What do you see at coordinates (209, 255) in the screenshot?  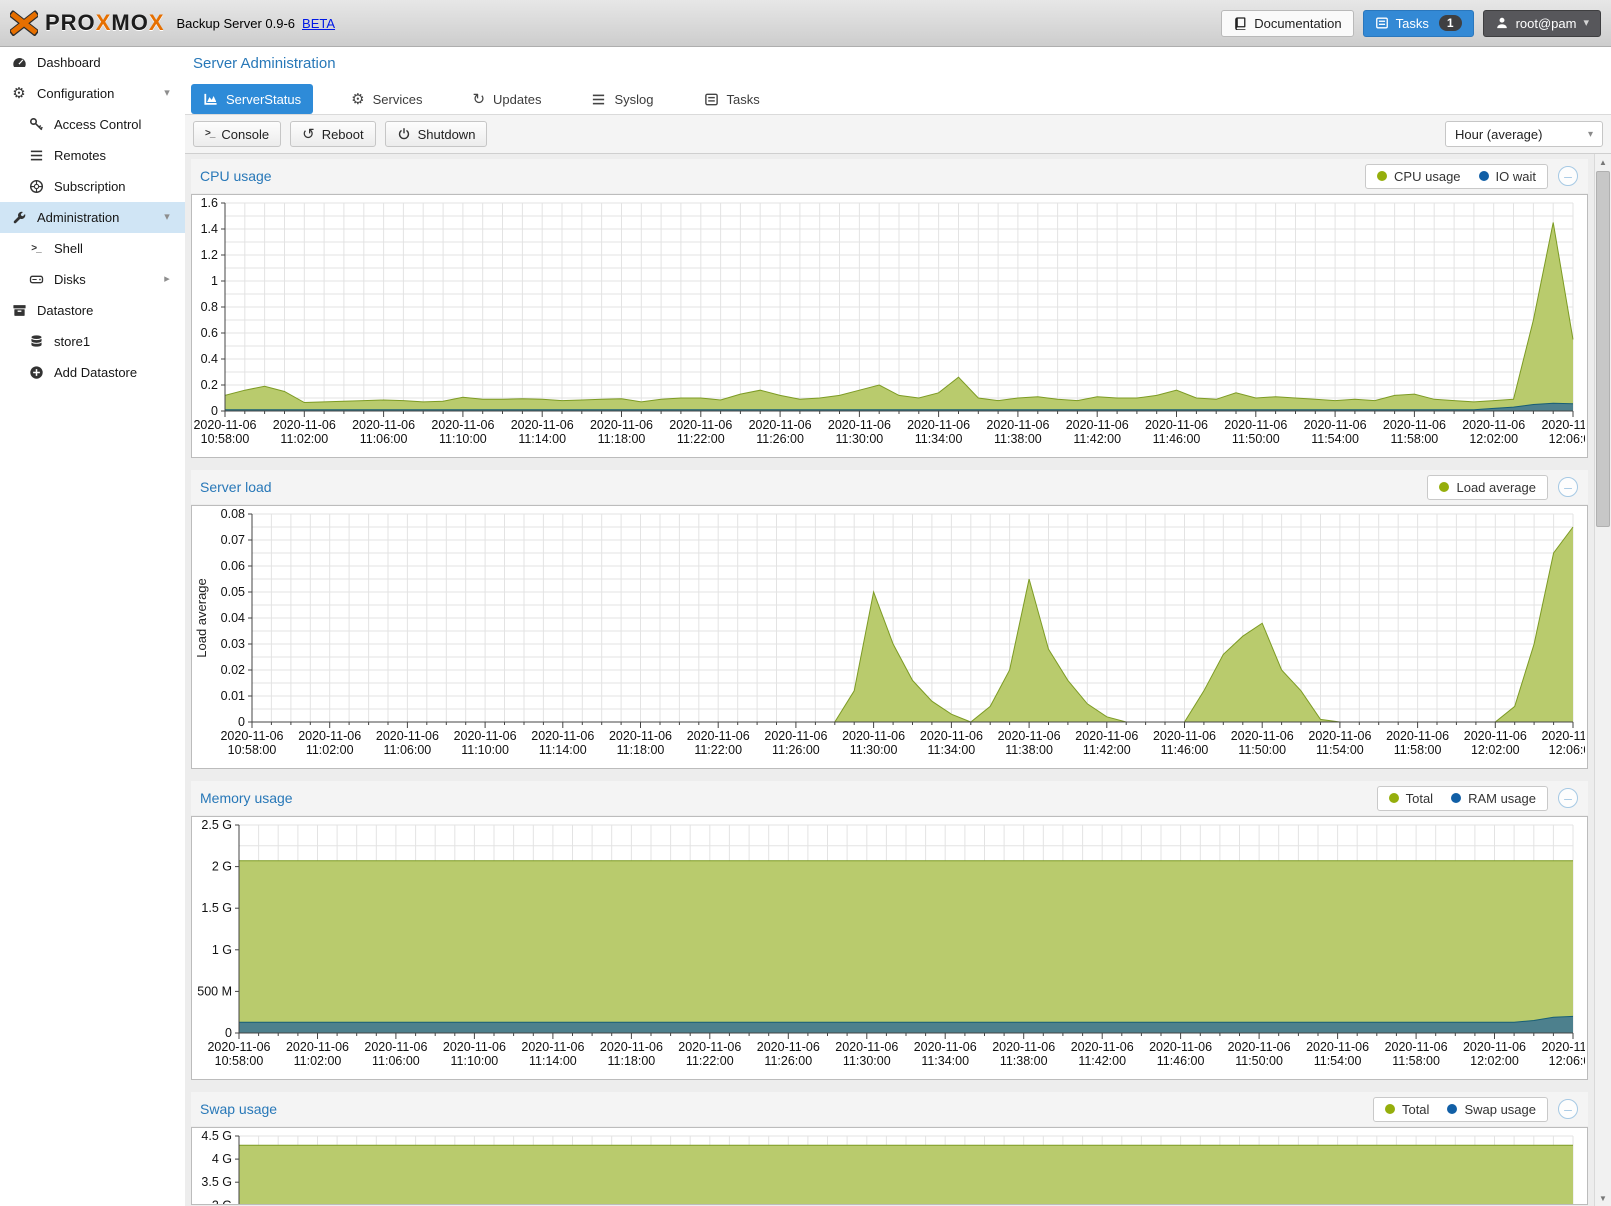 I see `svg-text: 1.2` at bounding box center [209, 255].